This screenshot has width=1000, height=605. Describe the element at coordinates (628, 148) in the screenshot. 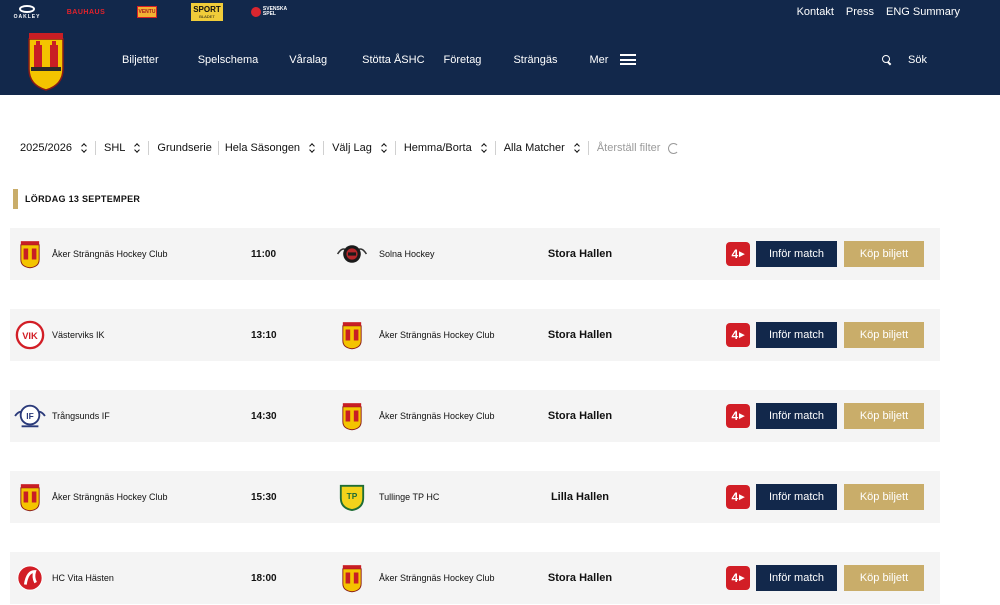

I see `reset-filter-label: Återställ filter` at that location.